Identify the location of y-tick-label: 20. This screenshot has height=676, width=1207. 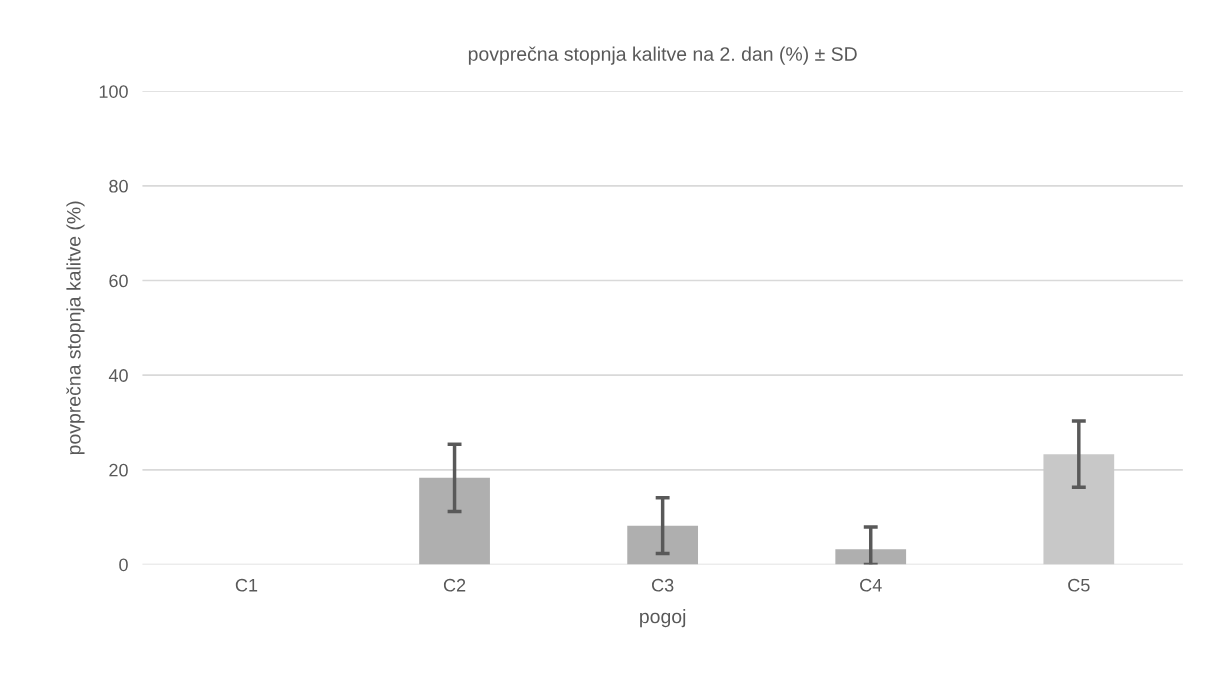
(118, 470).